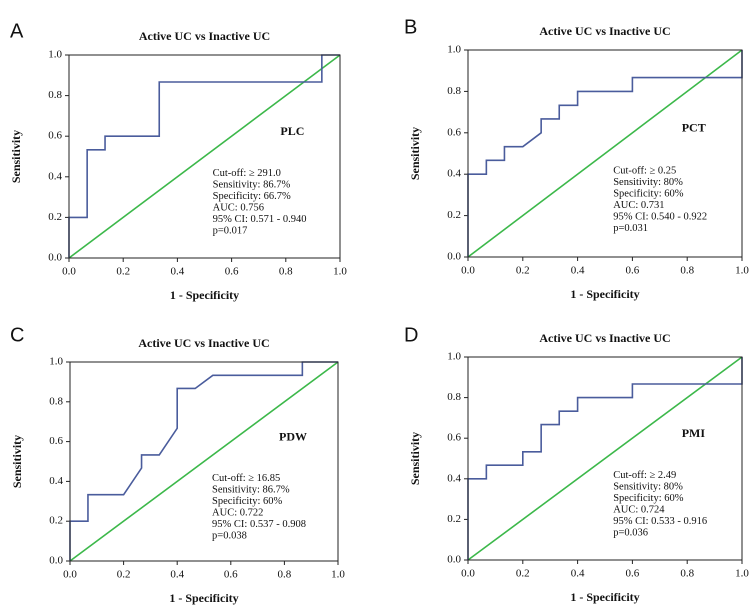 This screenshot has width=750, height=607. What do you see at coordinates (246, 478) in the screenshot?
I see `annotation: Cut-off: ≥ 16.85` at bounding box center [246, 478].